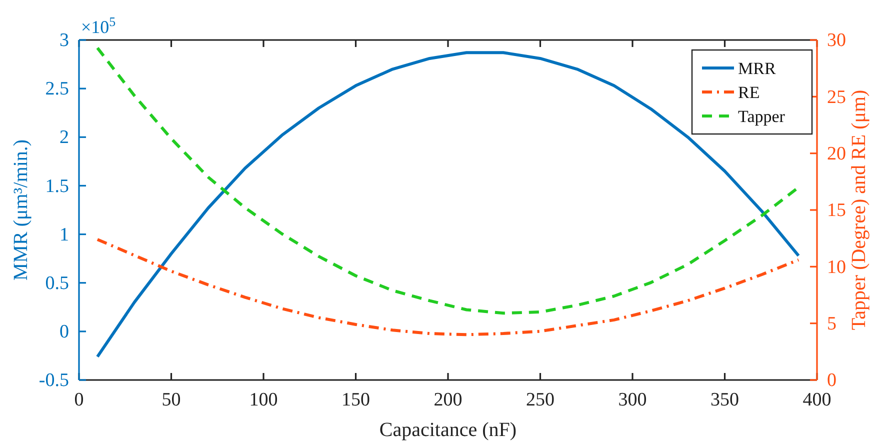 The width and height of the screenshot is (877, 444). I want to click on x-tick-label: 0, so click(79, 399).